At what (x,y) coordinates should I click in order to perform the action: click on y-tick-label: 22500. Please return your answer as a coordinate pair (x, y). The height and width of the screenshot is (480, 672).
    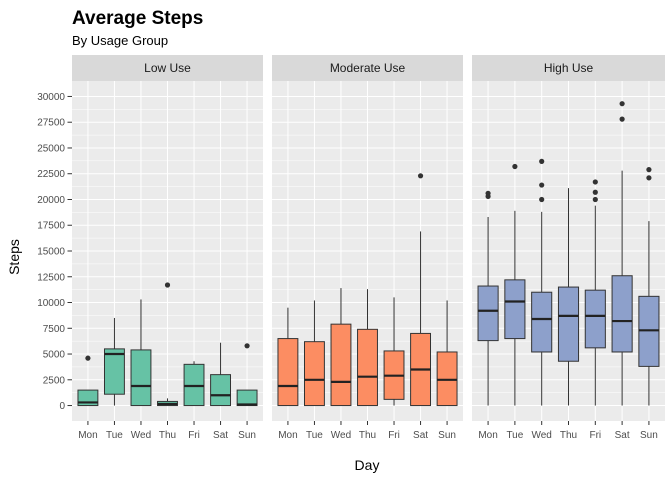
    Looking at the image, I should click on (51, 174).